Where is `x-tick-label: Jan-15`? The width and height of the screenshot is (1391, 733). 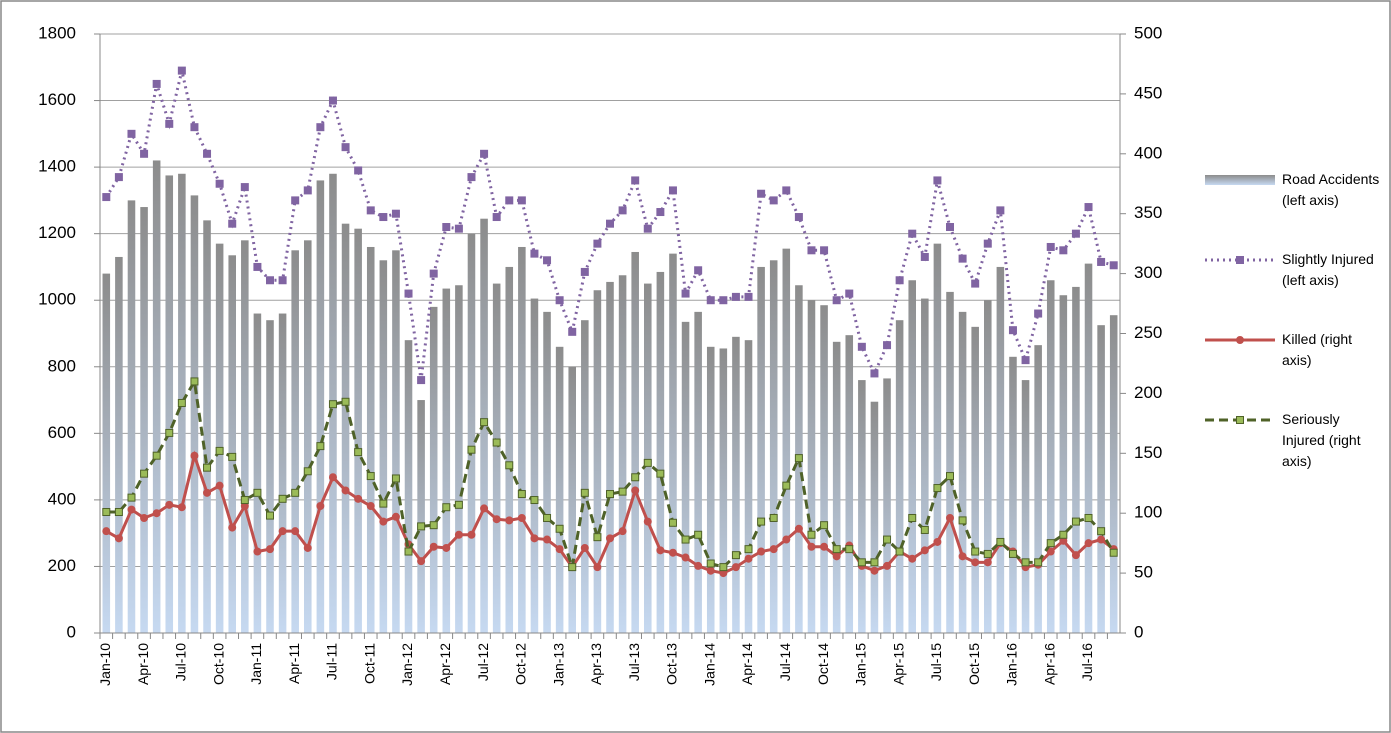
x-tick-label: Jan-15 is located at coordinates (861, 664).